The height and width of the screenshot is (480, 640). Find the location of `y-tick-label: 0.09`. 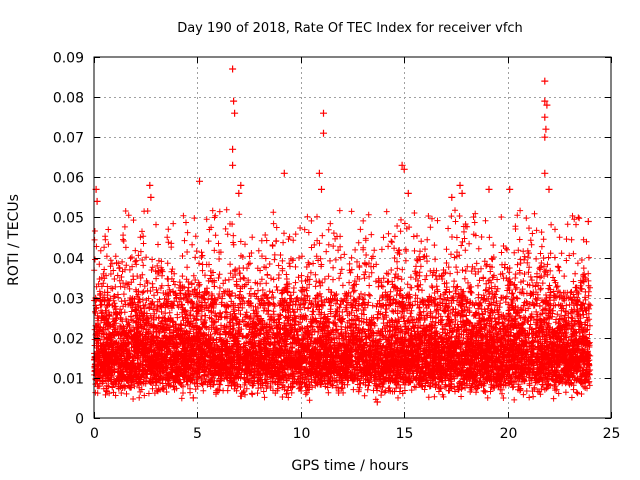

y-tick-label: 0.09 is located at coordinates (68, 59).